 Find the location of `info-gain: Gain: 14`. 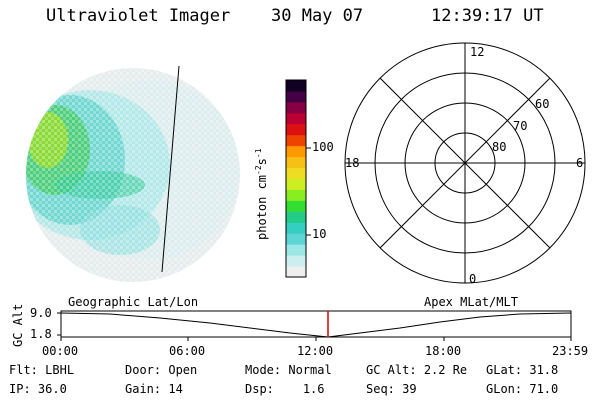

info-gain: Gain: 14 is located at coordinates (154, 389).